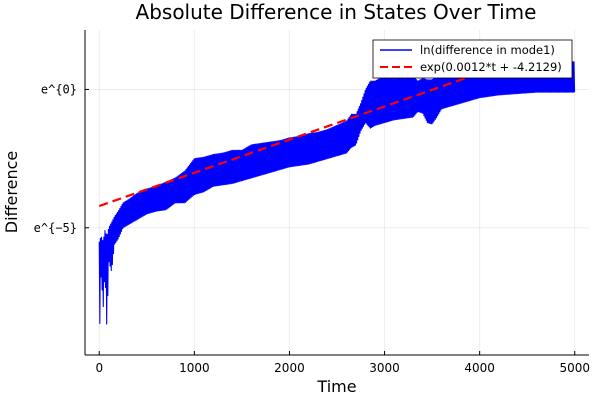 The image size is (600, 400). What do you see at coordinates (59, 89) in the screenshot?
I see `y-tick-label-1: e^{0}` at bounding box center [59, 89].